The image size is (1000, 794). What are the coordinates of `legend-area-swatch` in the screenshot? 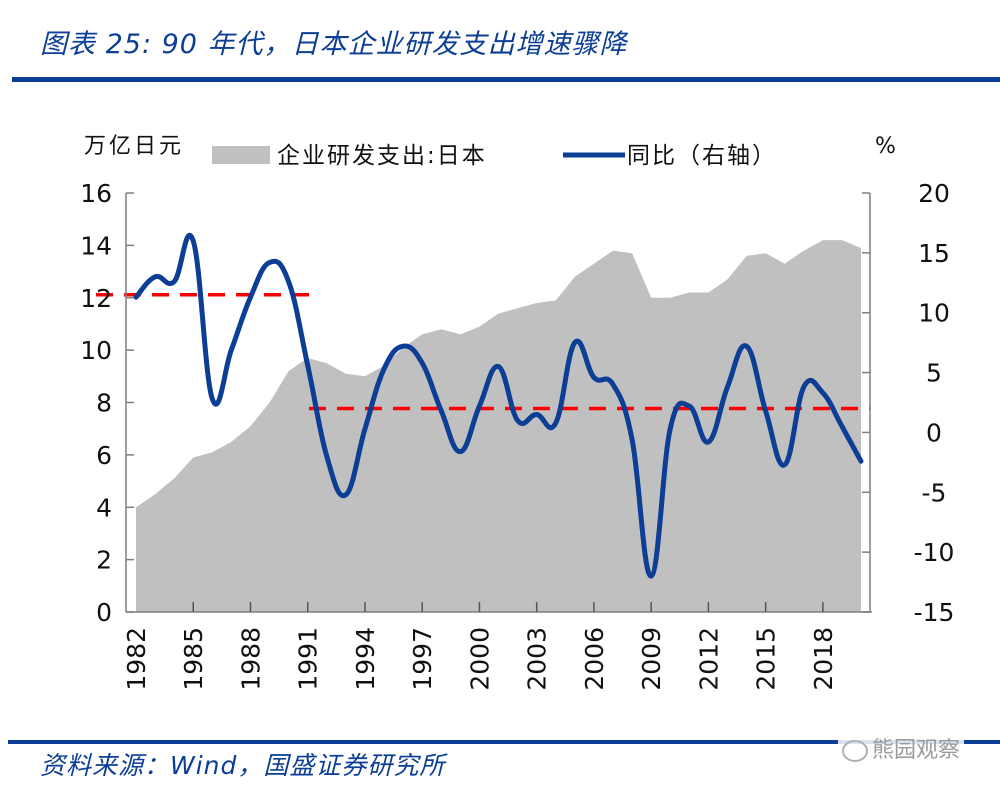 It's located at (241, 155).